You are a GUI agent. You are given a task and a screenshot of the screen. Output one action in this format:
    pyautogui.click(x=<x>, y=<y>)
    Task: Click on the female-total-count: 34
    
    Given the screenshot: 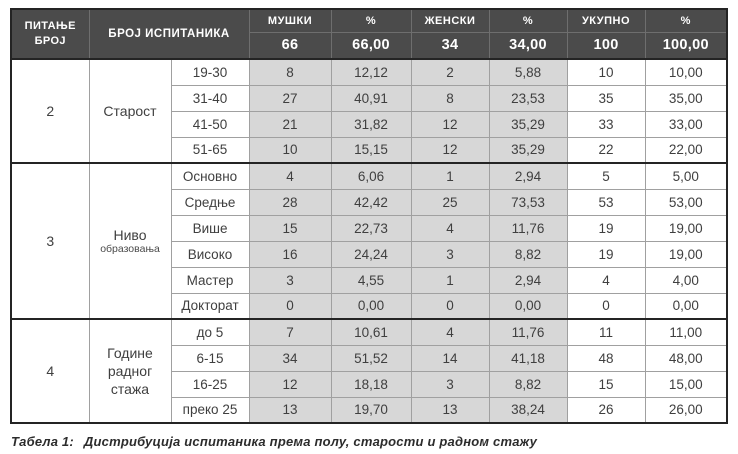 What is the action you would take?
    pyautogui.click(x=450, y=45)
    